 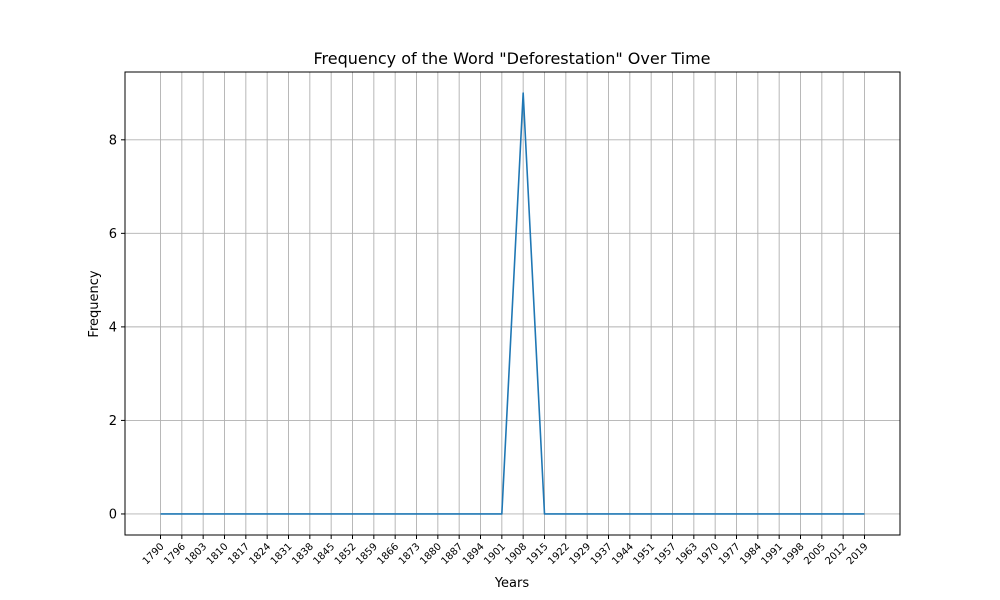 What do you see at coordinates (512, 583) in the screenshot?
I see `x-axis-label: Years` at bounding box center [512, 583].